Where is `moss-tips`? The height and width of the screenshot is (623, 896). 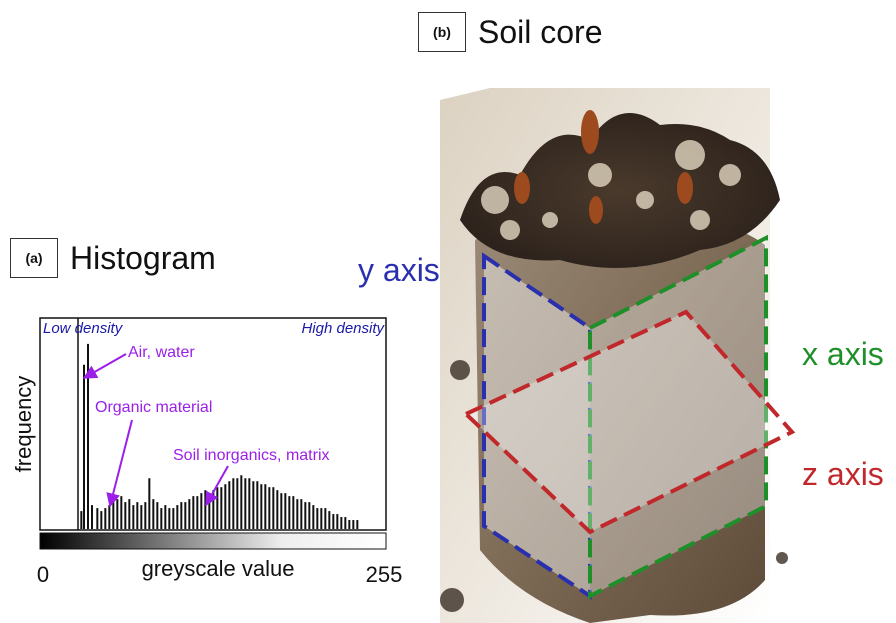 moss-tips is located at coordinates (603, 167).